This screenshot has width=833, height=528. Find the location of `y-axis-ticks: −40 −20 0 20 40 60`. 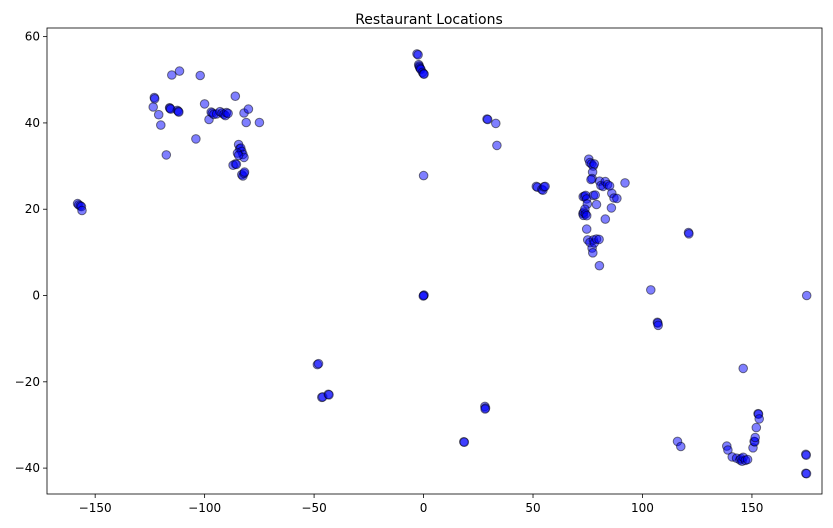

y-axis-ticks: −40 −20 0 20 40 60 is located at coordinates (31, 252).